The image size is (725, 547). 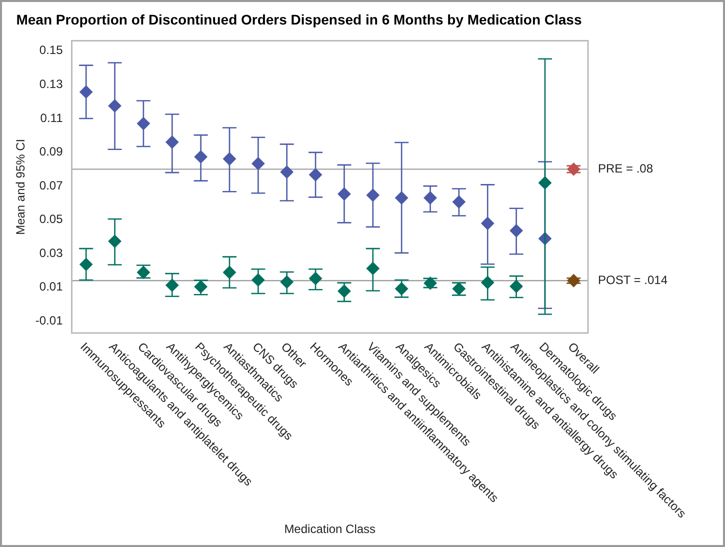 I want to click on y-tick-label: 0.01, so click(x=51, y=287).